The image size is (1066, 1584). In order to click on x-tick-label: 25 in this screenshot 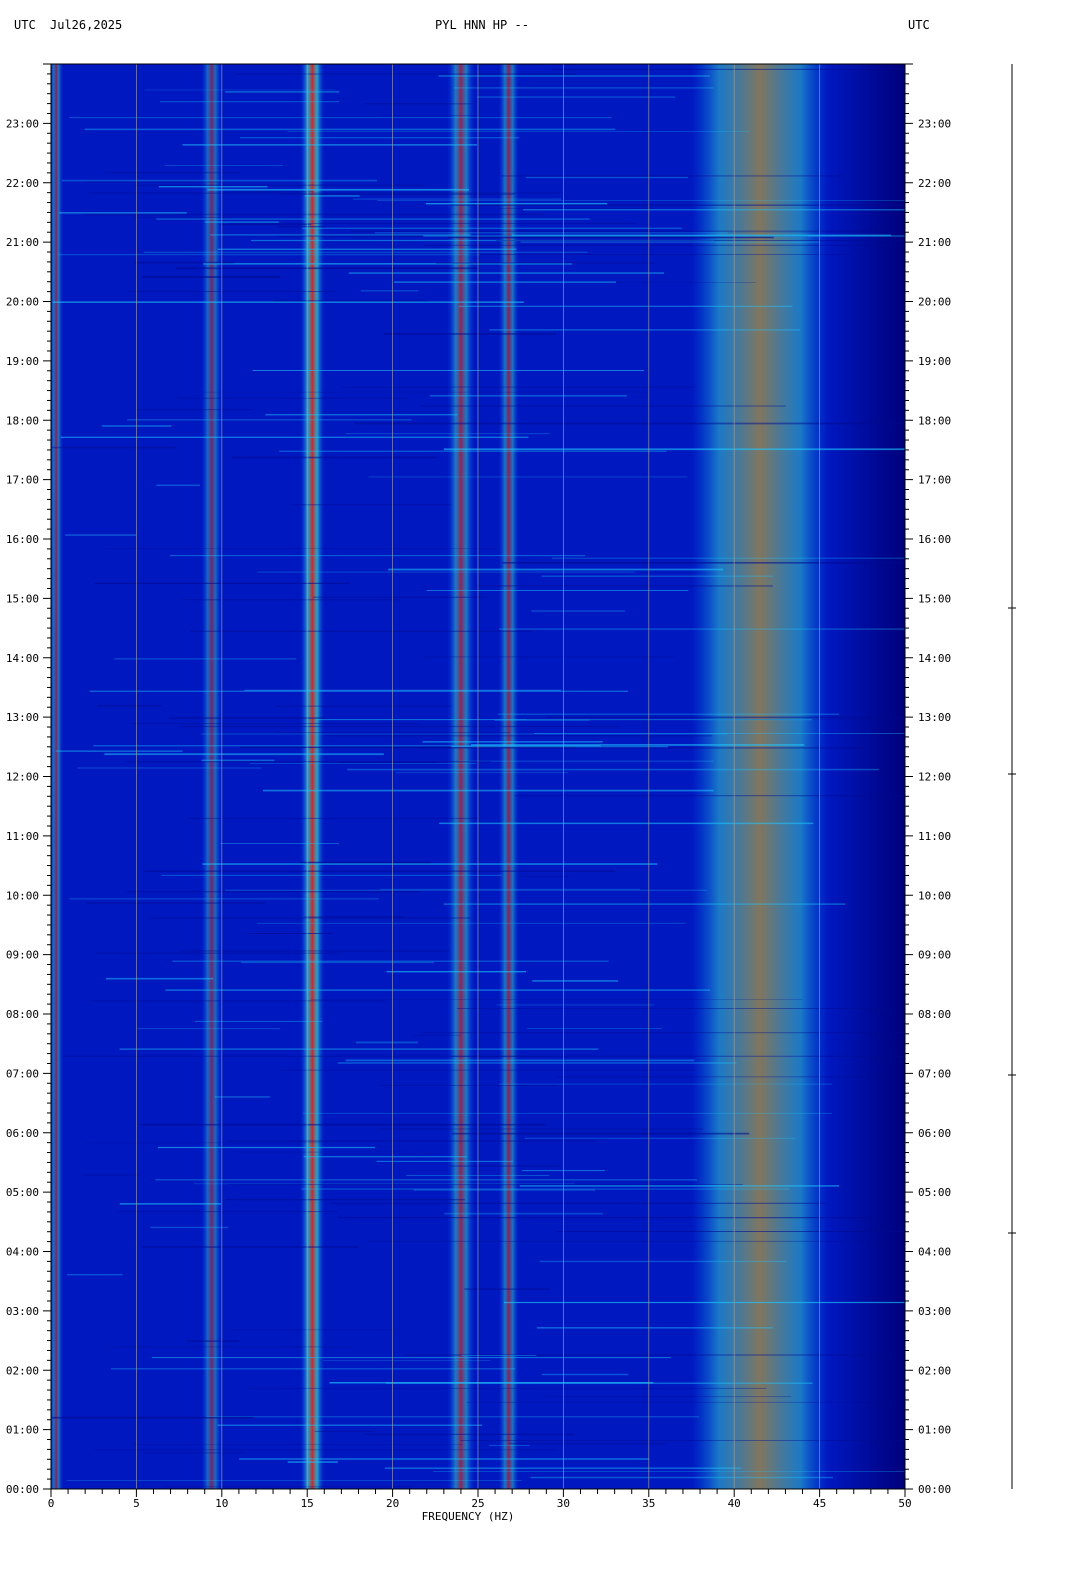, I will do `click(477, 1503)`.